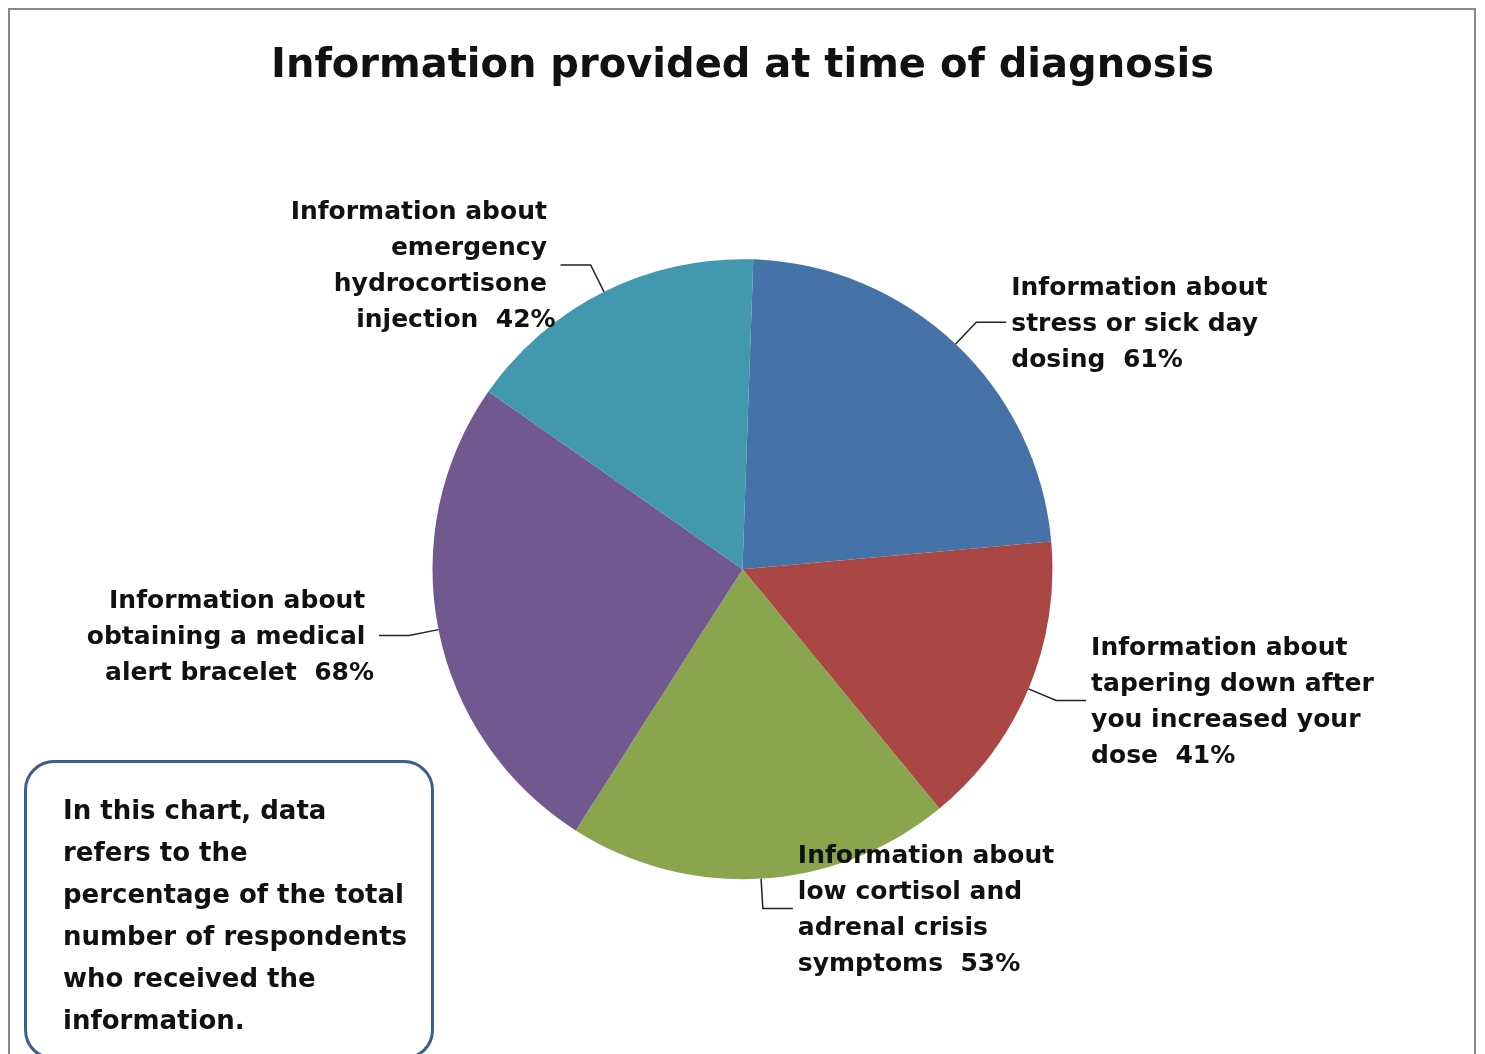  Describe the element at coordinates (1237, 700) in the screenshot. I see `slice-label: Information about tapering down after you increased your dose 41%` at that location.